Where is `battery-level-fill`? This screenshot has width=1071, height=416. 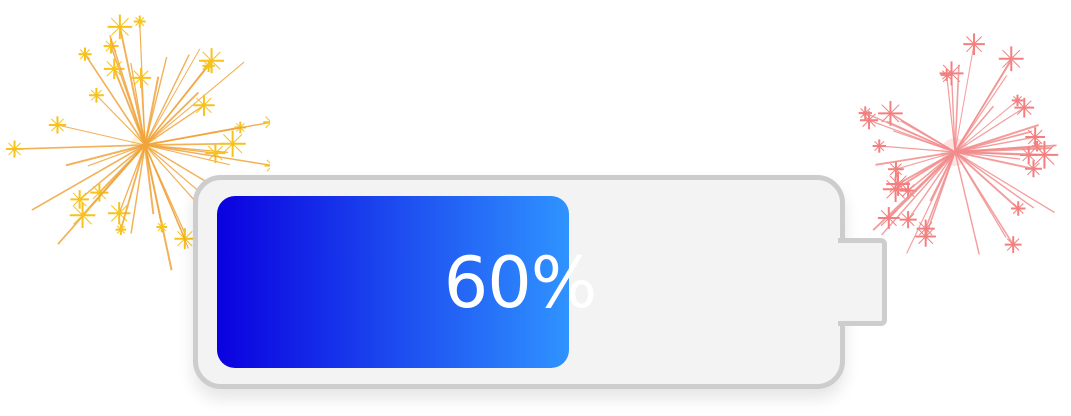
battery-level-fill is located at coordinates (393, 282).